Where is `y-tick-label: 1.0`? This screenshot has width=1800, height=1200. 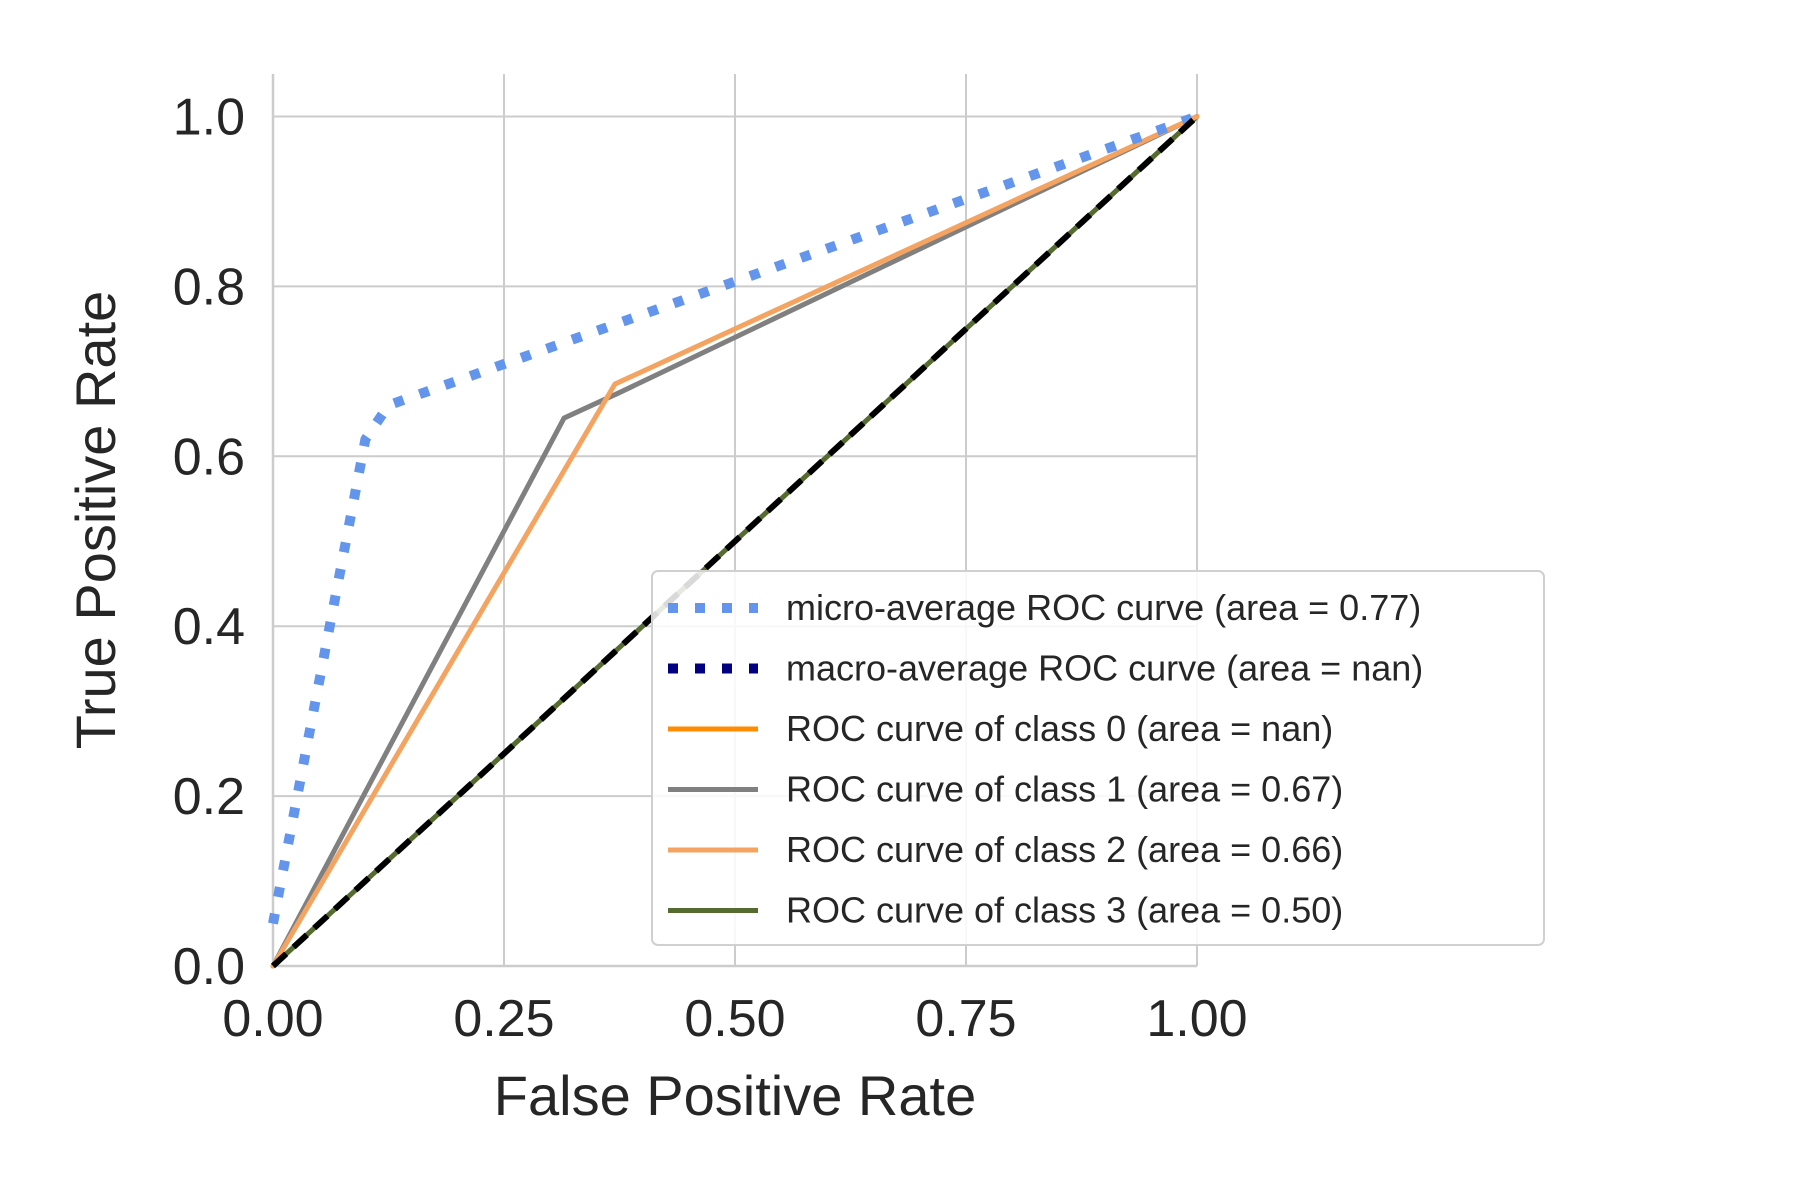
y-tick-label: 1.0 is located at coordinates (209, 117).